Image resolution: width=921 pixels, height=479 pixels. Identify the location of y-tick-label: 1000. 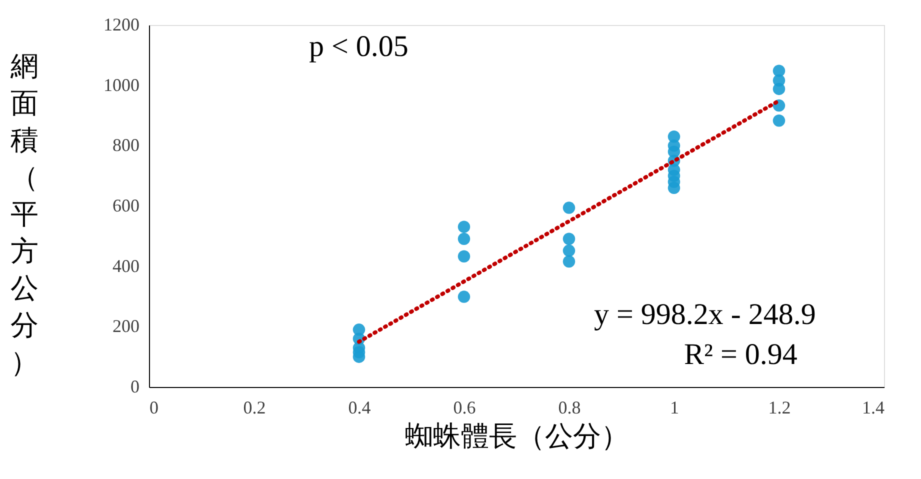
(122, 84).